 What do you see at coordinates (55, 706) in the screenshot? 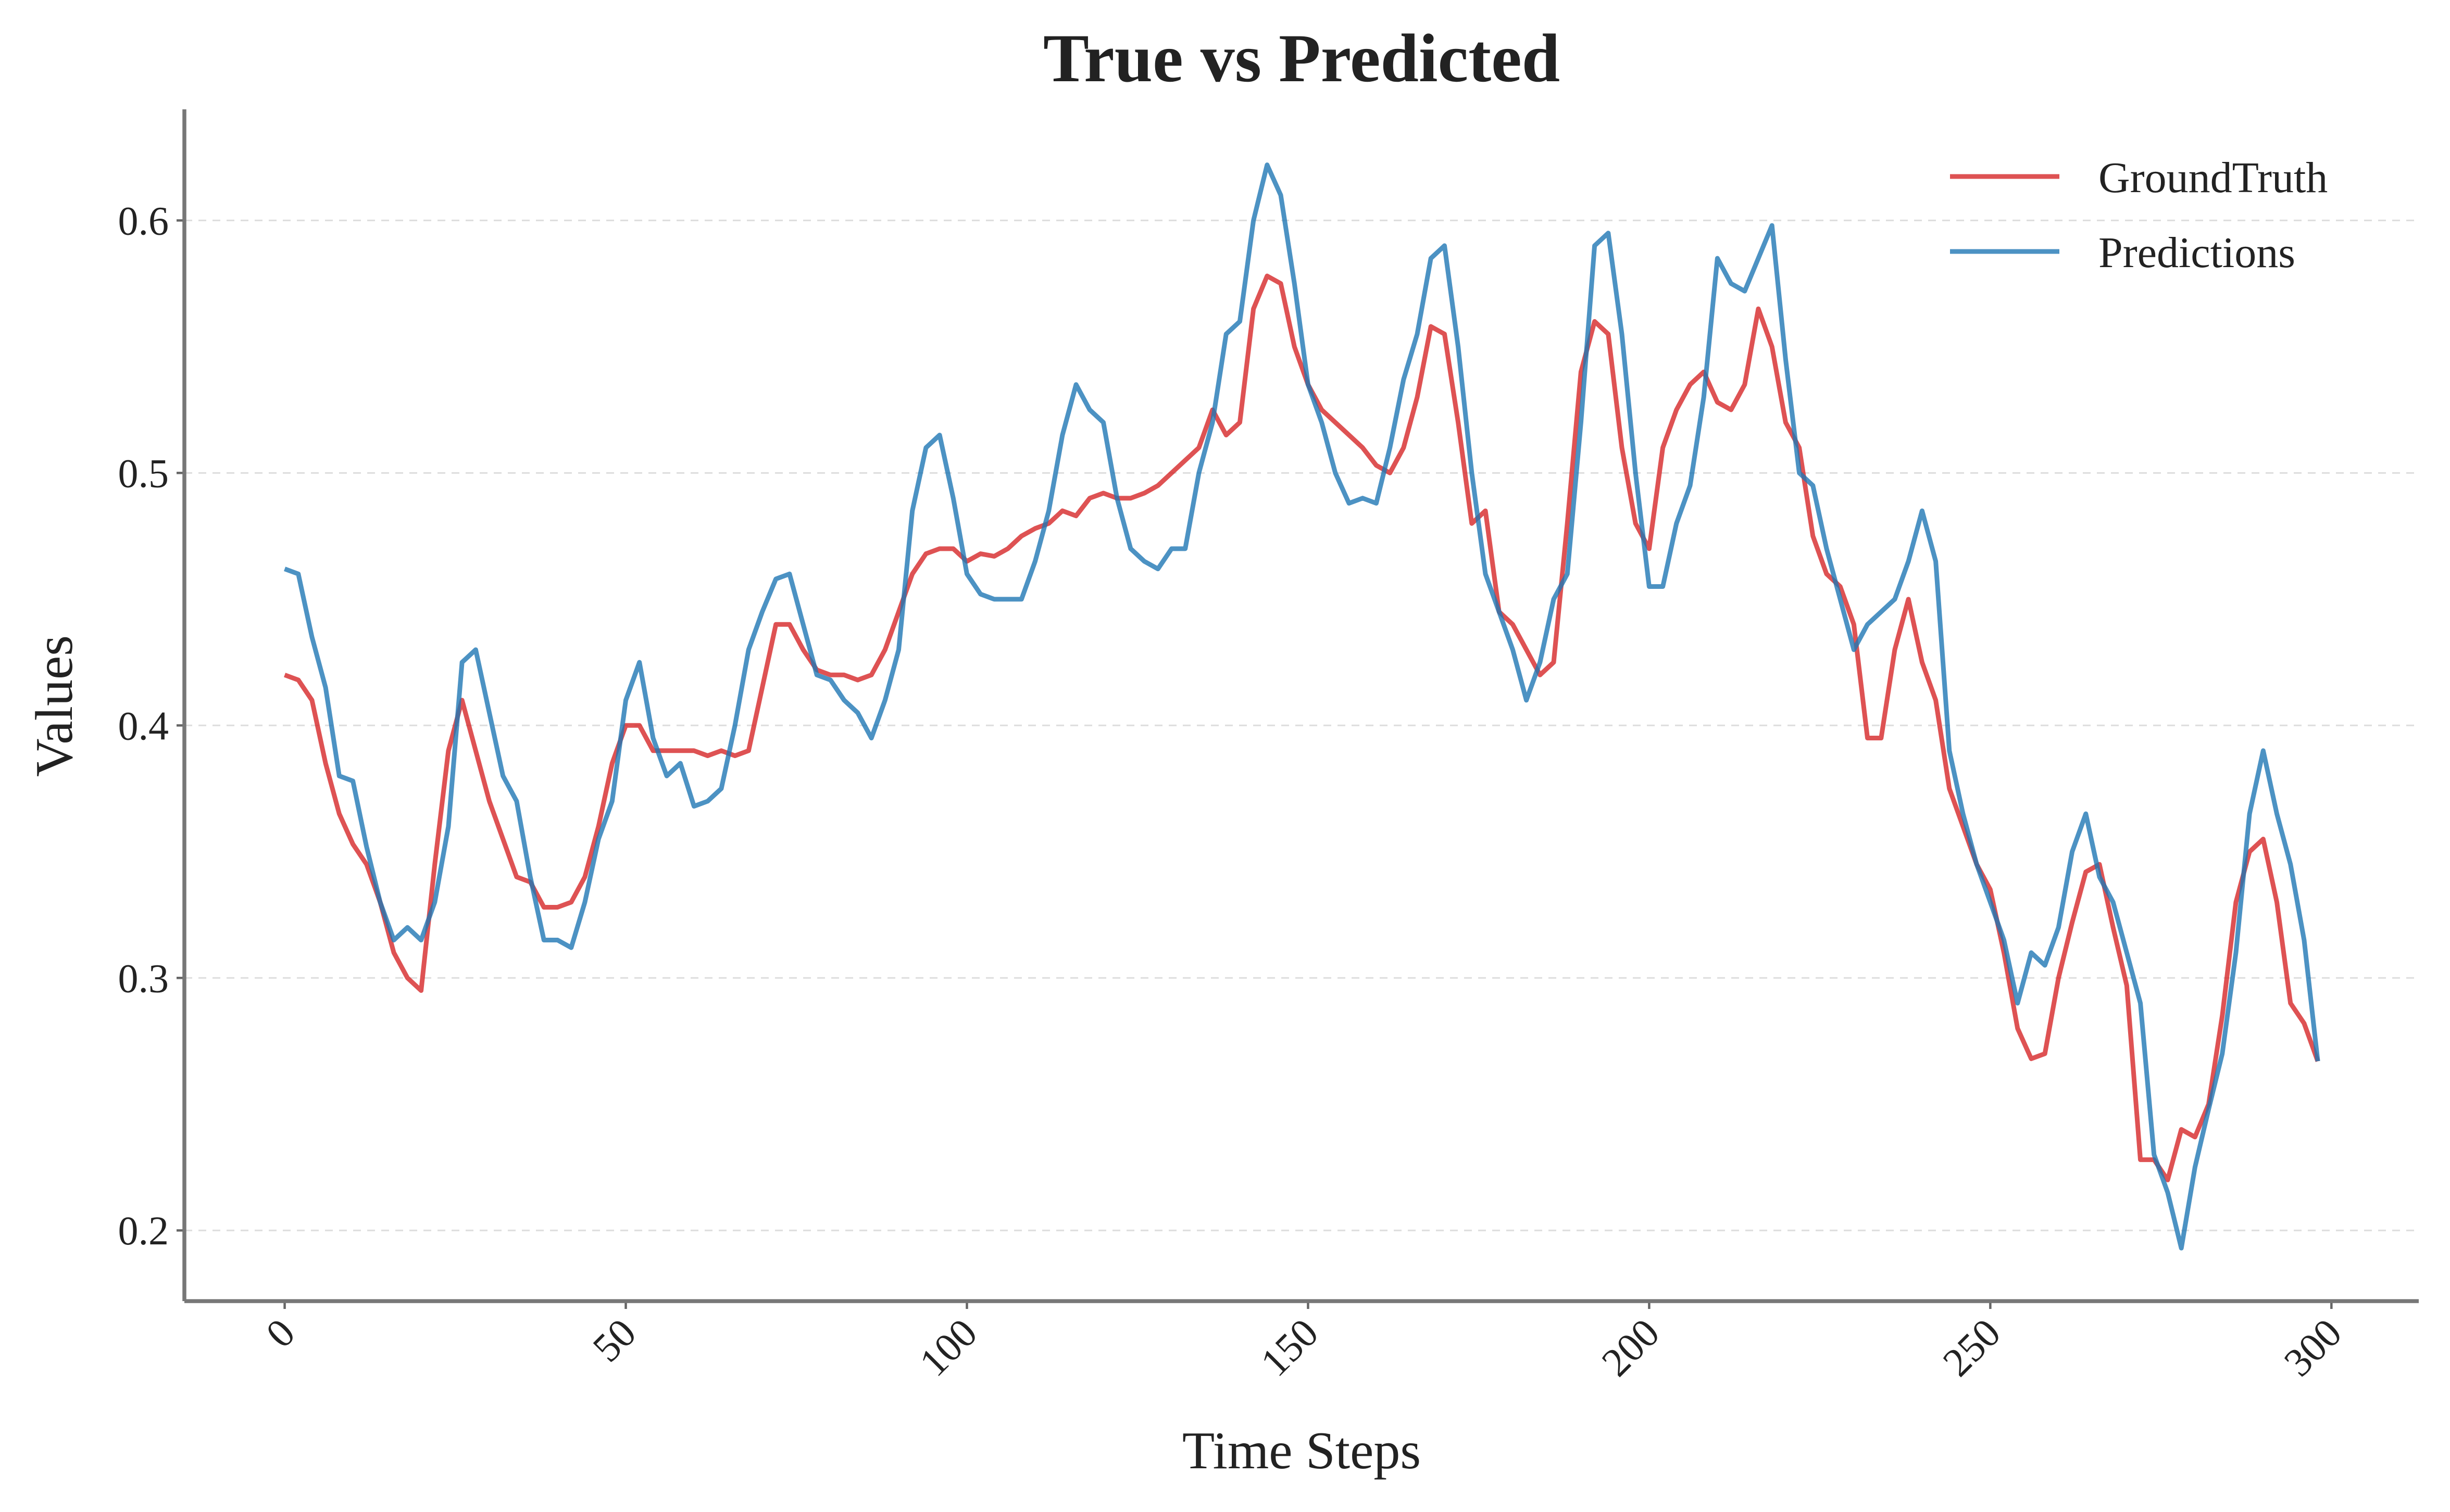
I see `y-axis-label: Values` at bounding box center [55, 706].